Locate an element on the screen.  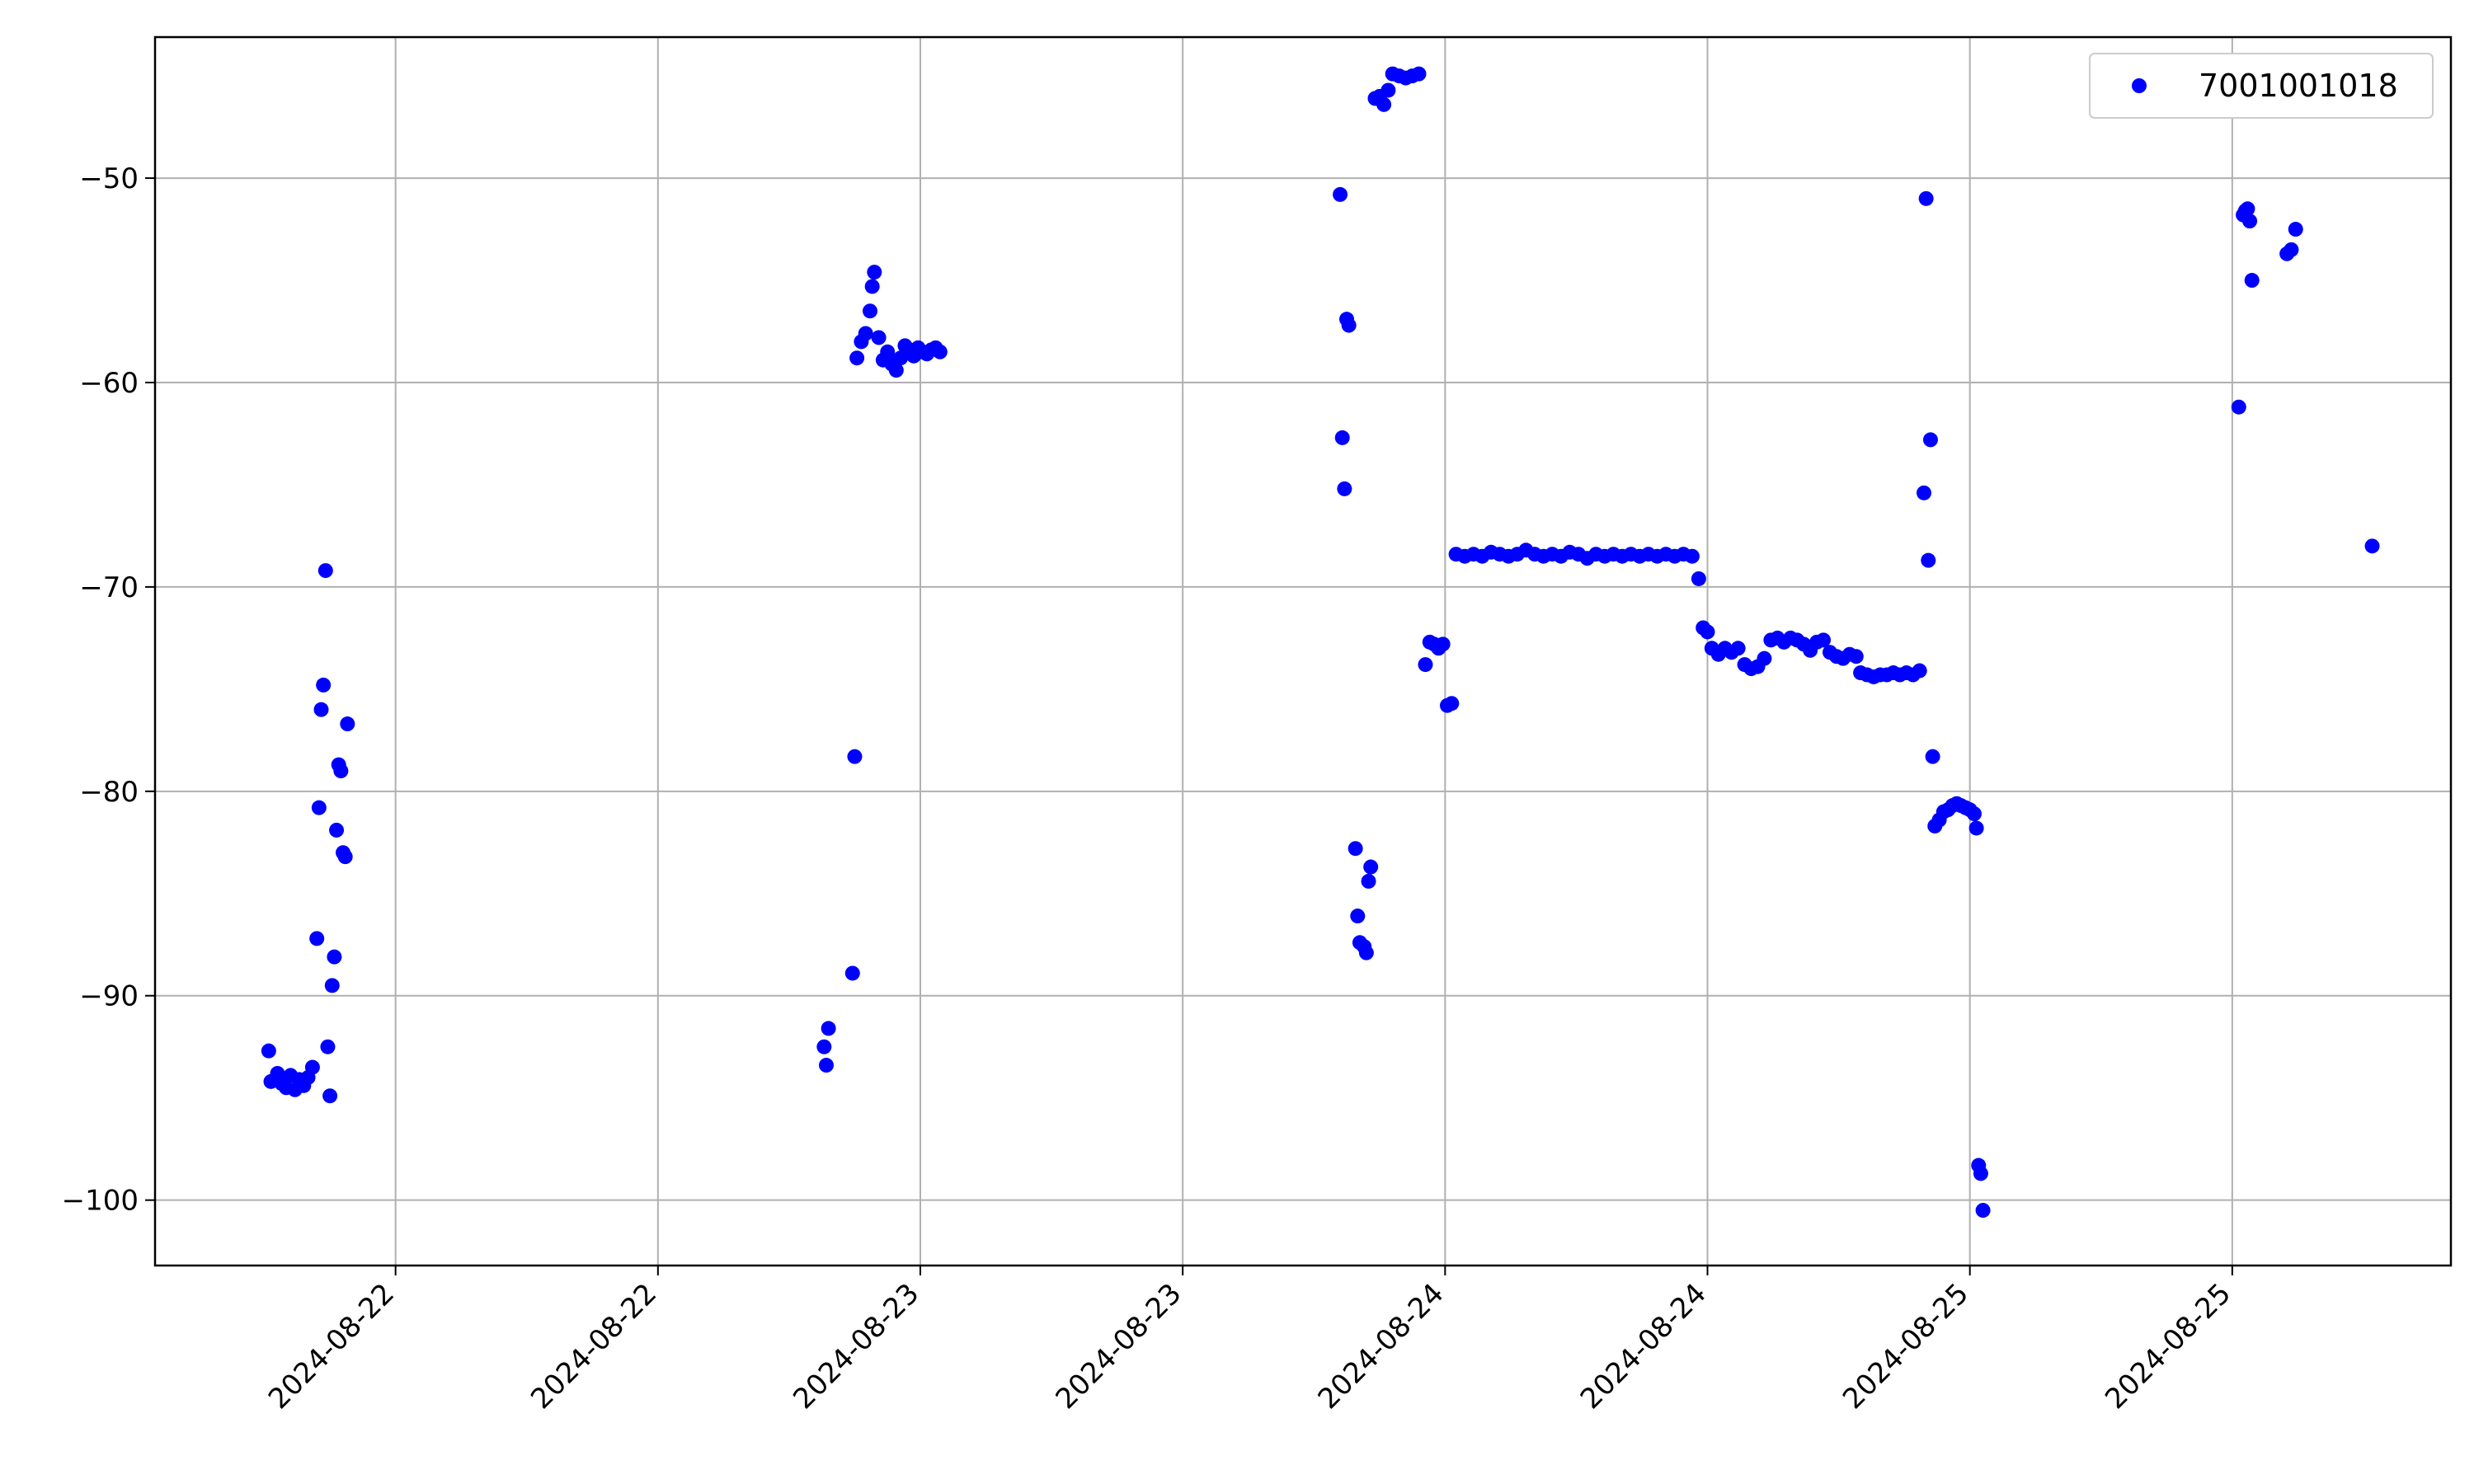
legend-box is located at coordinates (2261, 86).